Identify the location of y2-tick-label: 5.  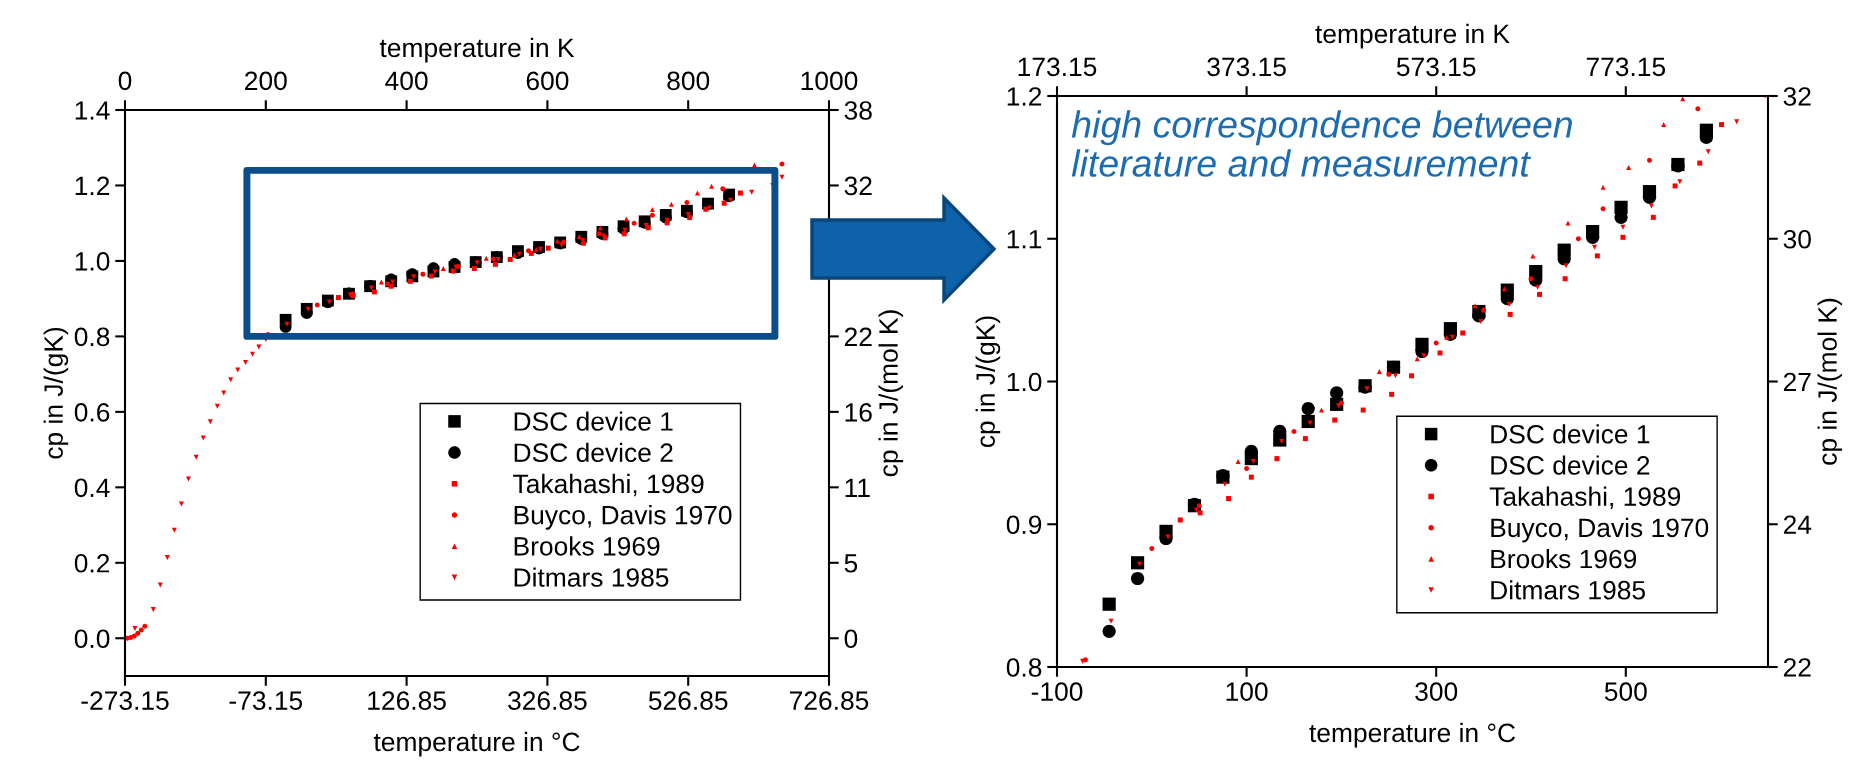
(851, 563).